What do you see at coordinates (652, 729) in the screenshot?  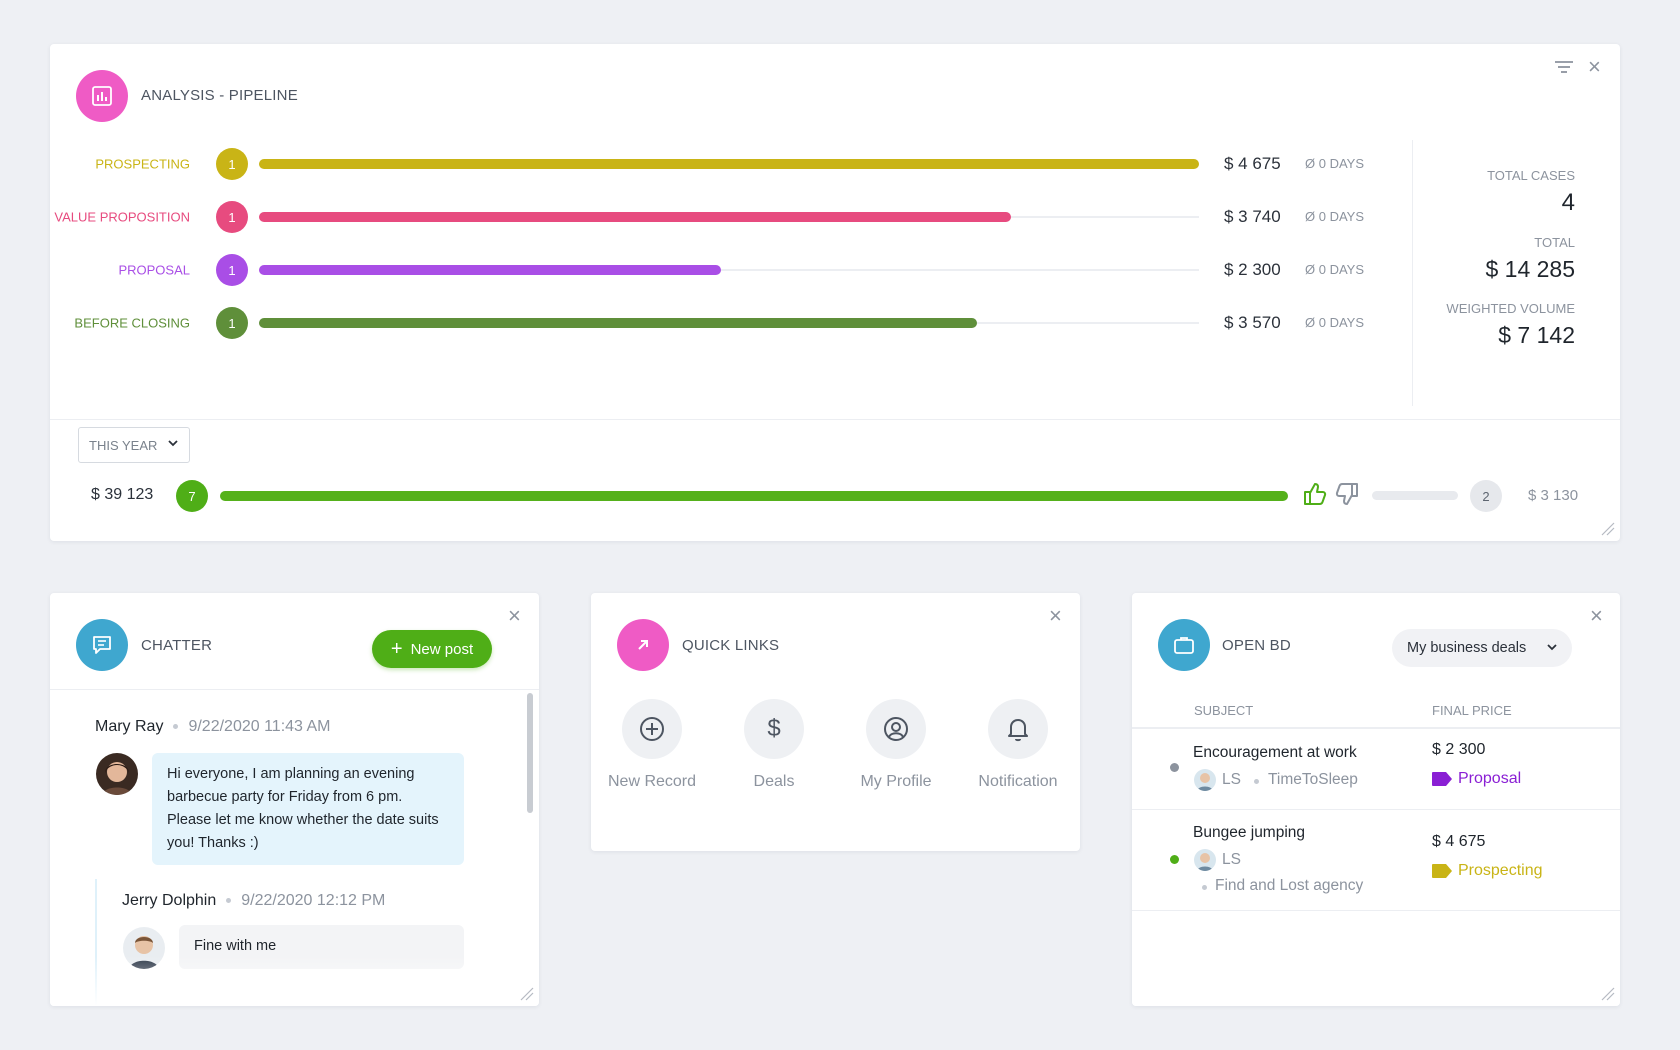 I see `plus-circle-icon` at bounding box center [652, 729].